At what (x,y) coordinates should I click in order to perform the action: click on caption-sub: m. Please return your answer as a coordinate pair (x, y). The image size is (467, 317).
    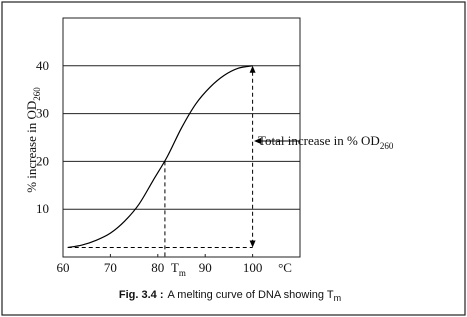
    Looking at the image, I should click on (338, 298).